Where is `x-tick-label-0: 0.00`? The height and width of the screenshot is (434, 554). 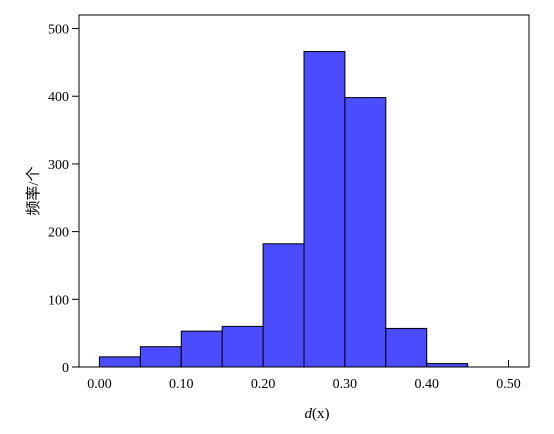
x-tick-label-0: 0.00 is located at coordinates (99, 384).